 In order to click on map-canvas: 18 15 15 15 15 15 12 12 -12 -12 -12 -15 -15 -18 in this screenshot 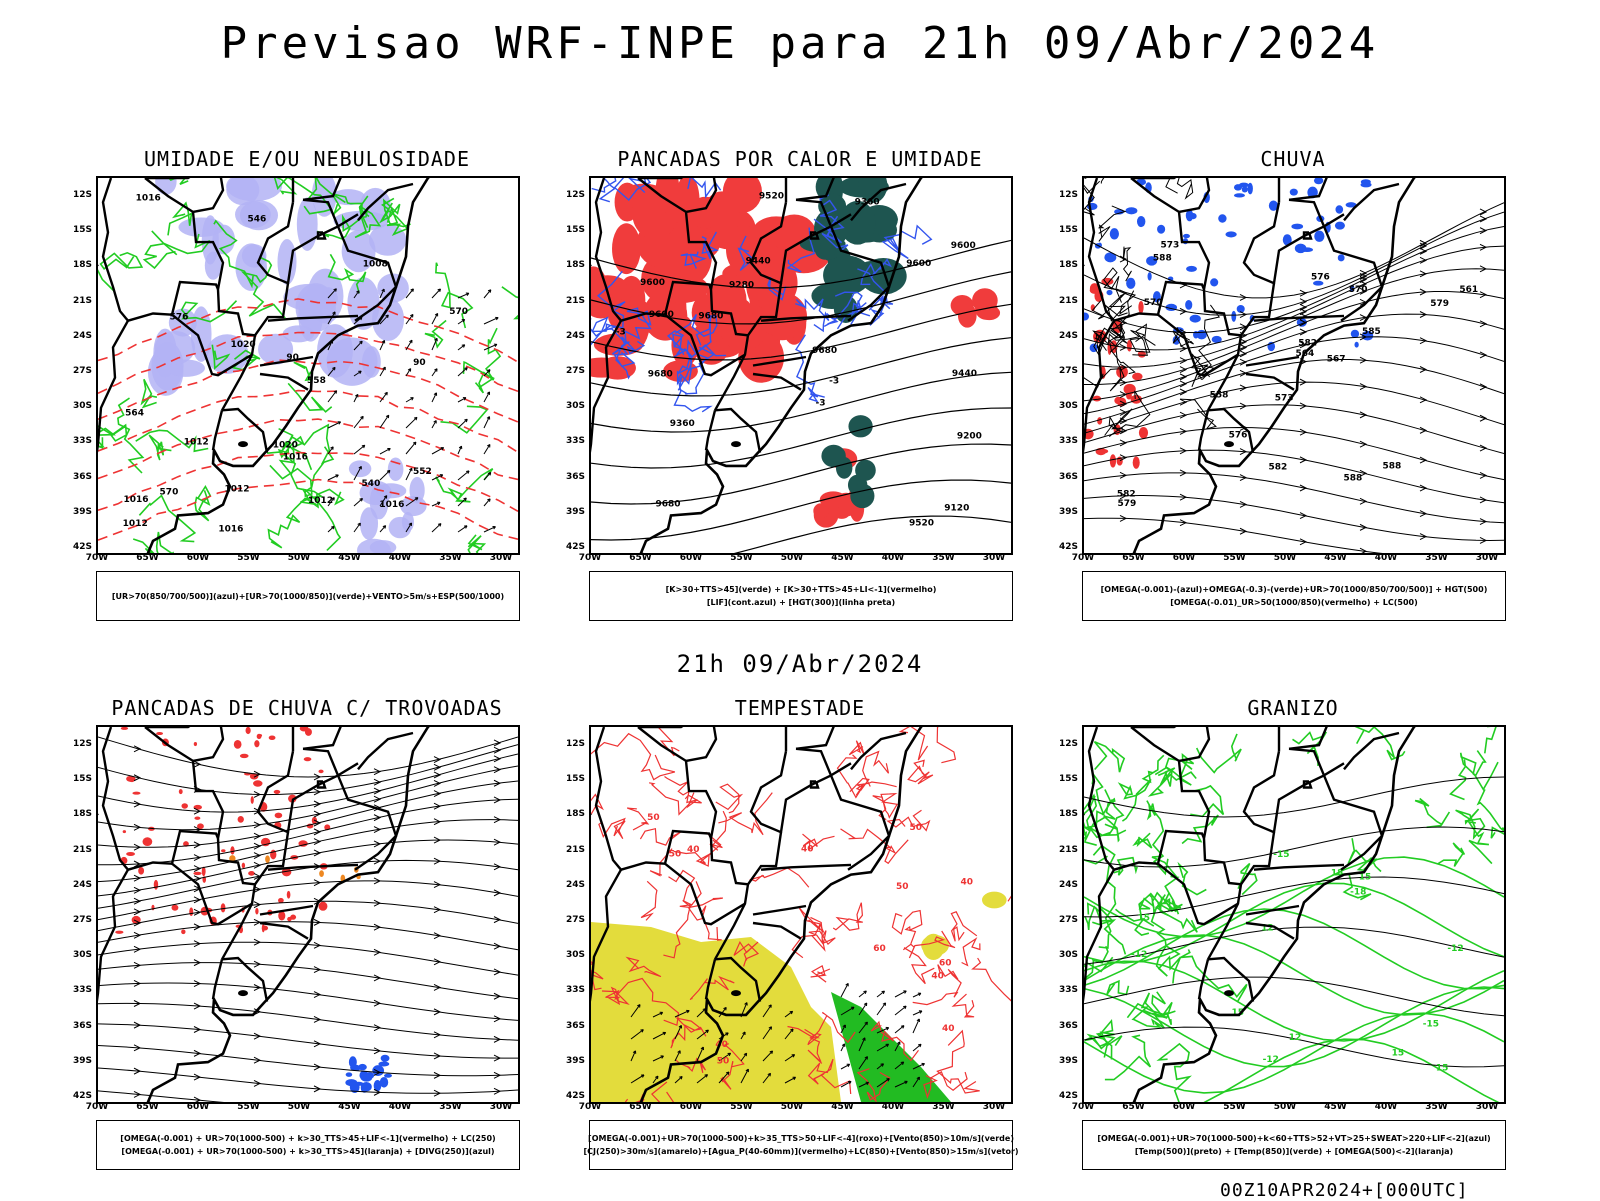, I will do `click(1294, 914)`.